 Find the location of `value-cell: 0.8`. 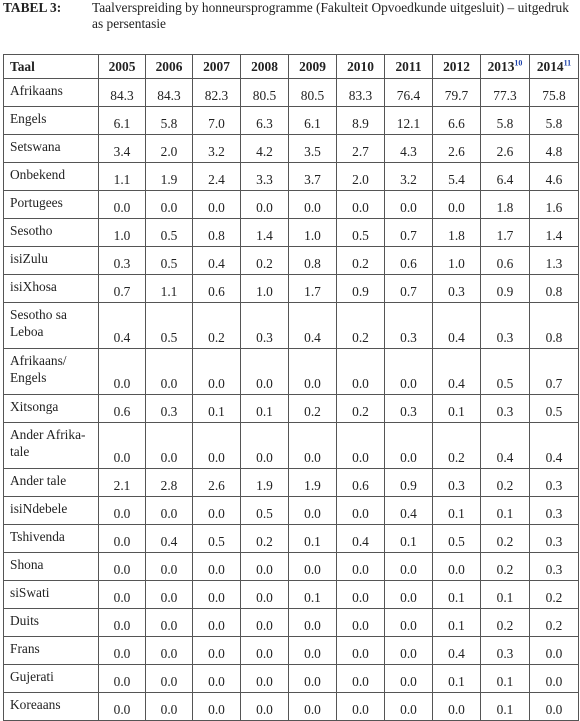

value-cell: 0.8 is located at coordinates (312, 260).